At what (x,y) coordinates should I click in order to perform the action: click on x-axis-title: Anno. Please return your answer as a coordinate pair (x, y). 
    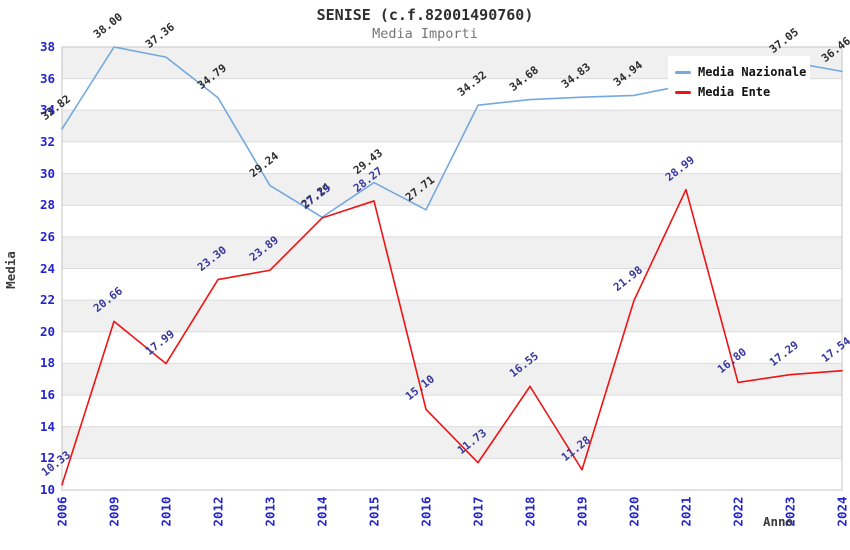
    Looking at the image, I should click on (778, 521).